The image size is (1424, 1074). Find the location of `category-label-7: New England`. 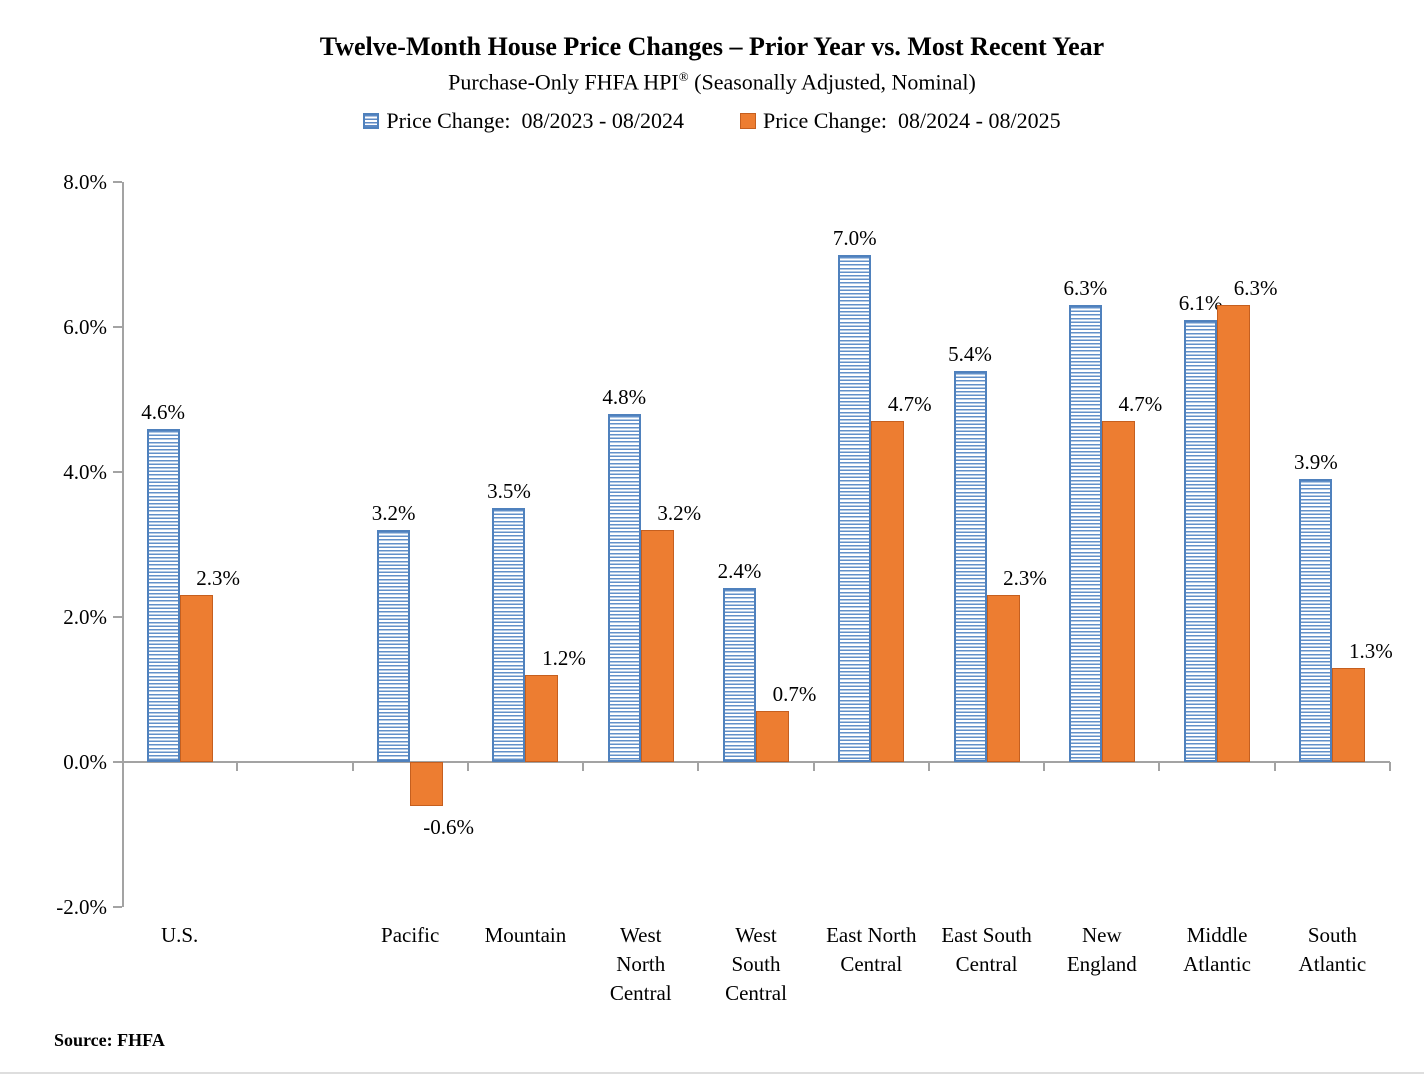

category-label-7: New England is located at coordinates (1101, 949).